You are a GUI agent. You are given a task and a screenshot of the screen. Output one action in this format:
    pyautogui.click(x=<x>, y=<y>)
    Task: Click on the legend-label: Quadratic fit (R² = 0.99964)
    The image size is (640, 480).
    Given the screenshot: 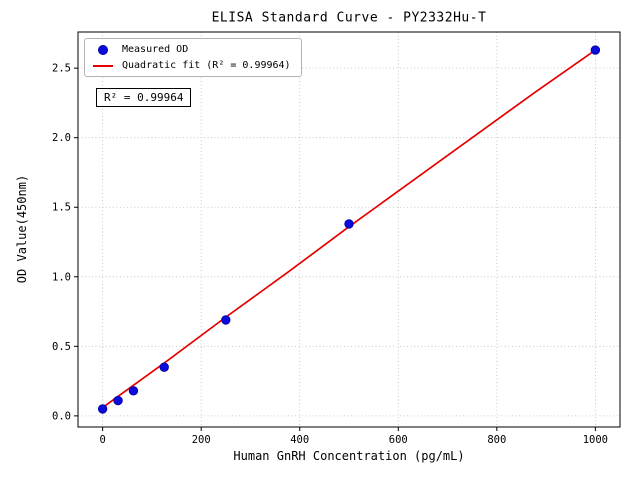 What is the action you would take?
    pyautogui.click(x=206, y=65)
    